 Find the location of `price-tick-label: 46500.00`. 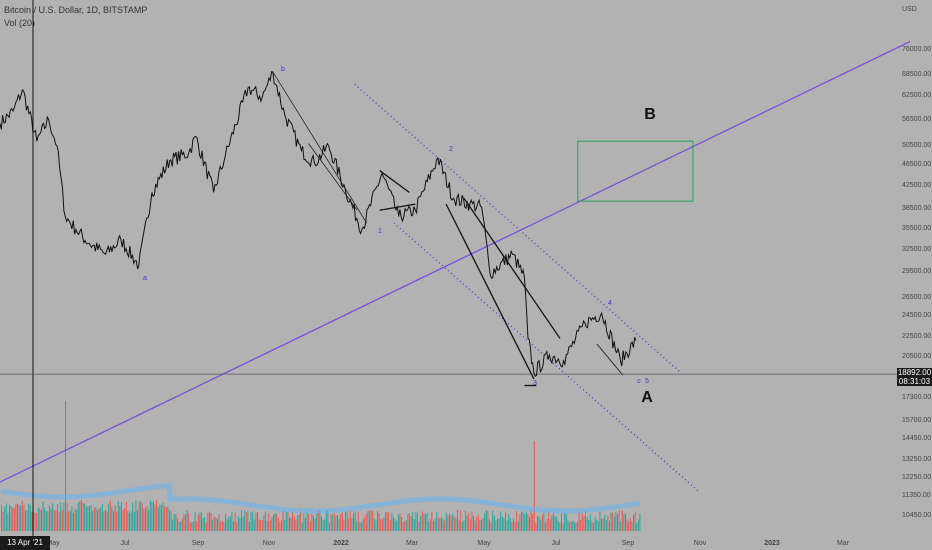

price-tick-label: 46500.00 is located at coordinates (916, 164).